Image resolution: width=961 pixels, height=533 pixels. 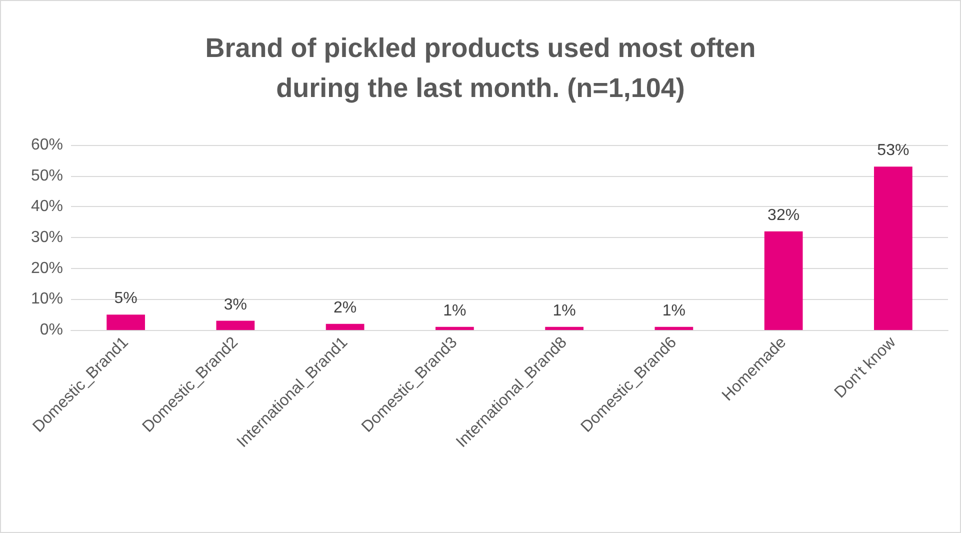 What do you see at coordinates (480, 68) in the screenshot?
I see `chart-title: Brand of pickled products used most often during the last month. (n=1,104)` at bounding box center [480, 68].